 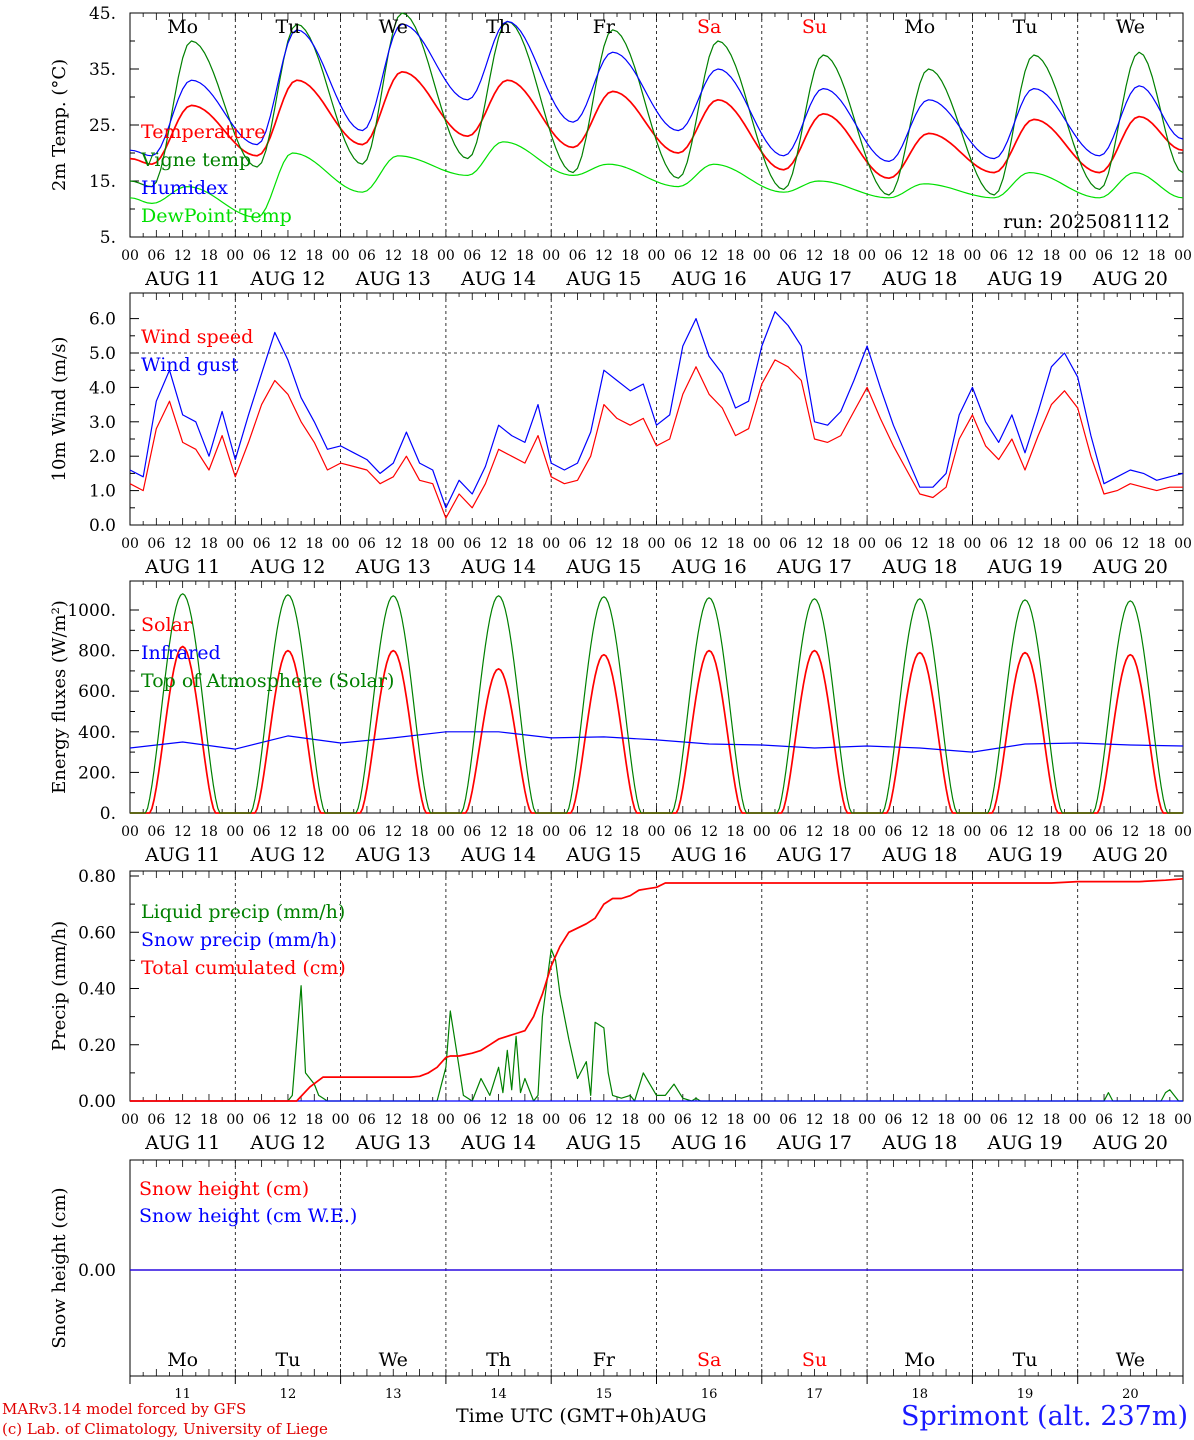 What do you see at coordinates (287, 567) in the screenshot?
I see `date-label: AUG 12` at bounding box center [287, 567].